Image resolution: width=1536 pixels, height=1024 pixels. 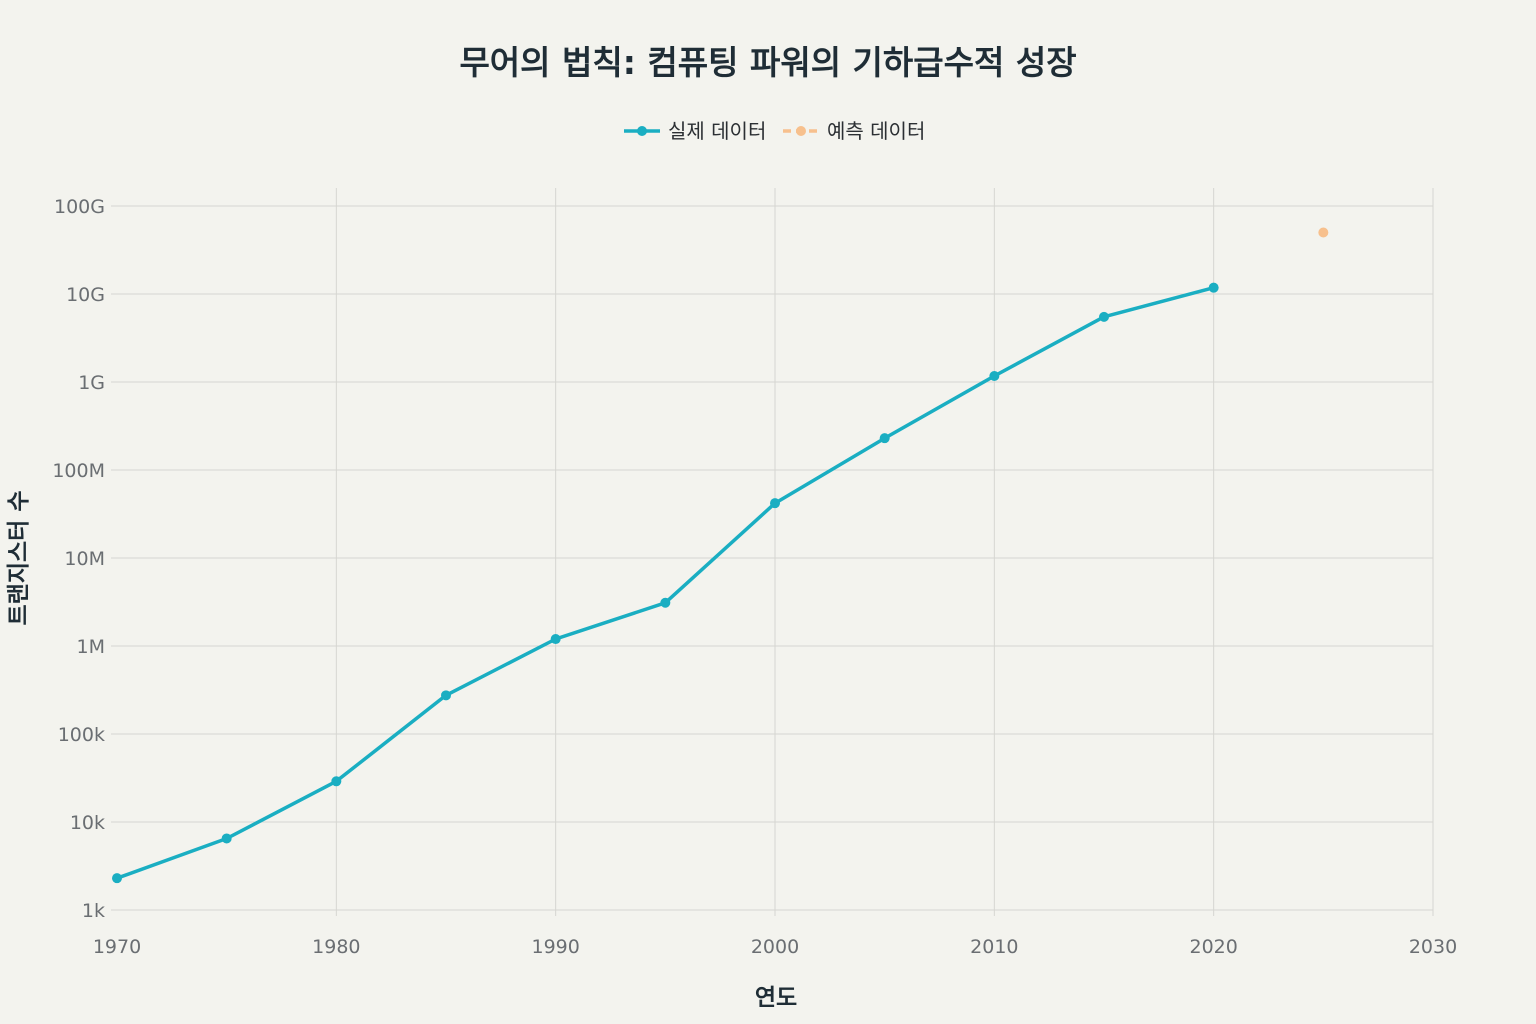 I want to click on legend: 실제 데이터 예측 데이터, so click(x=774, y=131).